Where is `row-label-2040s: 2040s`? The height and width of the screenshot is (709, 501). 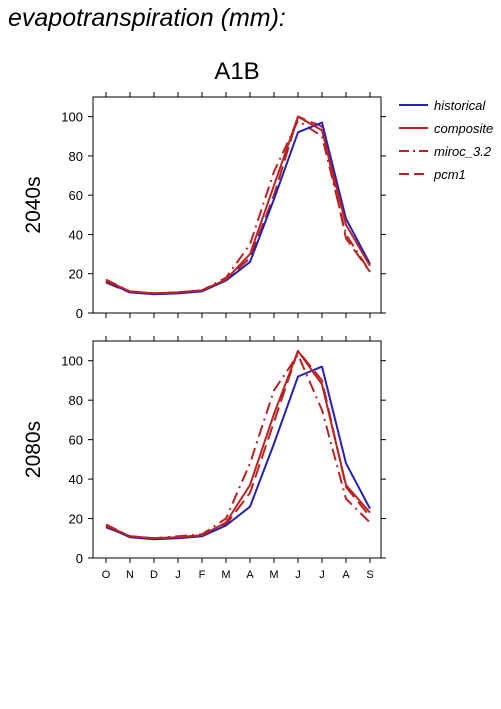
row-label-2040s: 2040s is located at coordinates (33, 204).